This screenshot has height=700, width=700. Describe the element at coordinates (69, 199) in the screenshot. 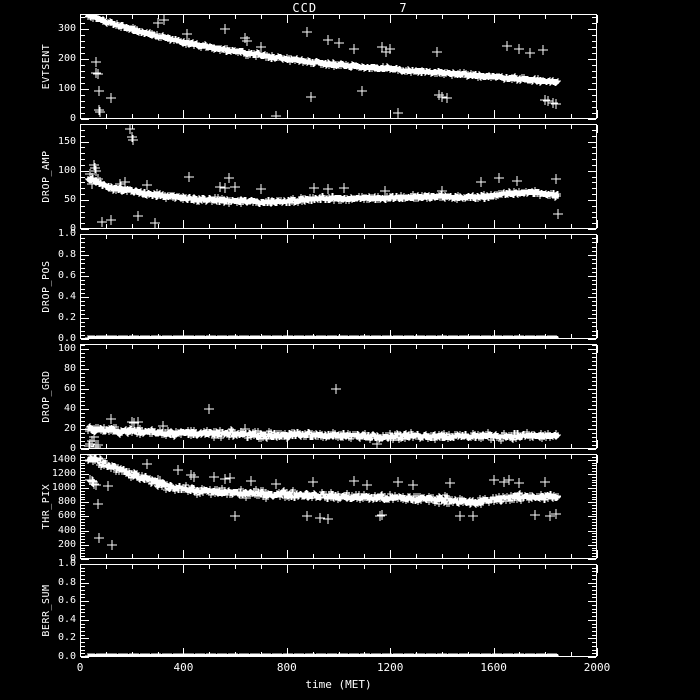

I see `y-tick-label: 50` at that location.